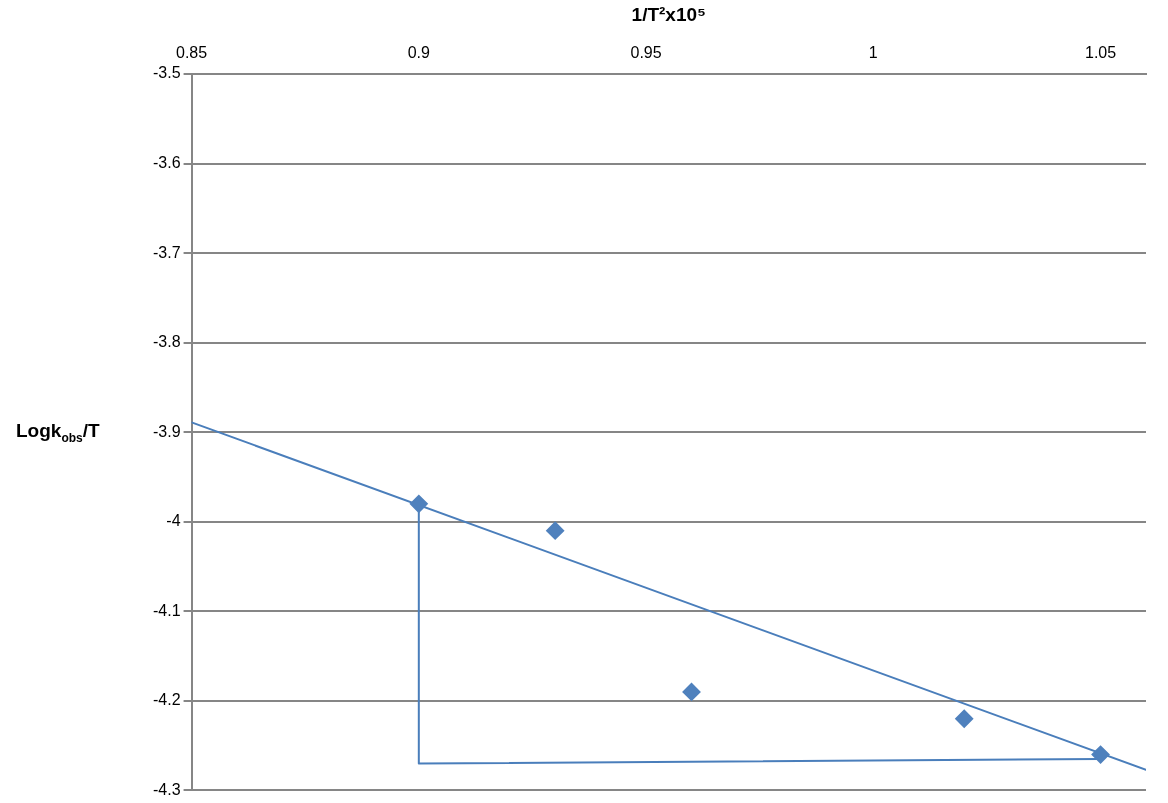 The width and height of the screenshot is (1168, 803). What do you see at coordinates (166, 431) in the screenshot?
I see `y-tick-label: -3.9` at bounding box center [166, 431].